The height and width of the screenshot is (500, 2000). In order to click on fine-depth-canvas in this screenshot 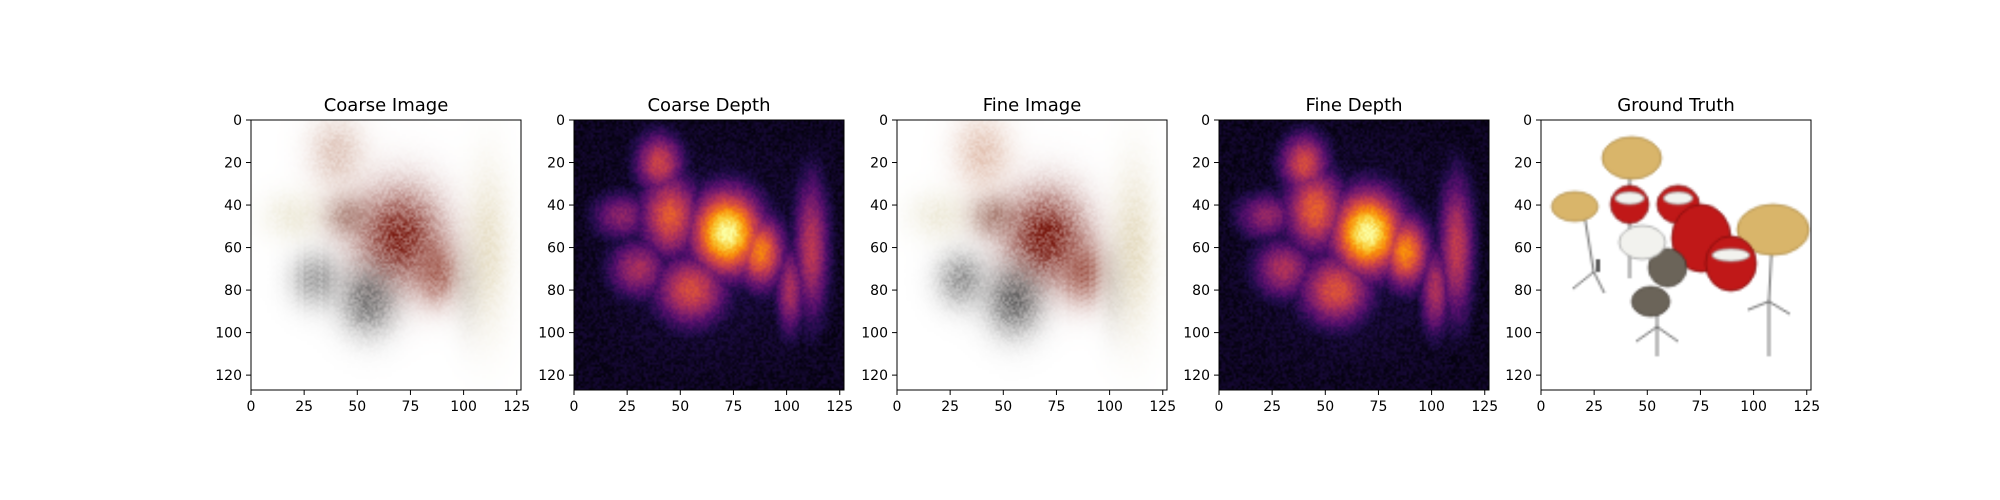, I will do `click(1354, 255)`.